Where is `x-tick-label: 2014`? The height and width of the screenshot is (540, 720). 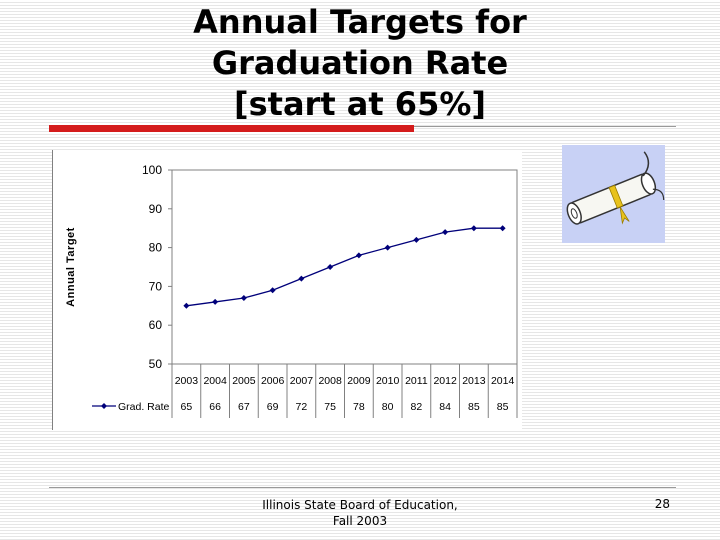 x-tick-label: 2014 is located at coordinates (503, 381).